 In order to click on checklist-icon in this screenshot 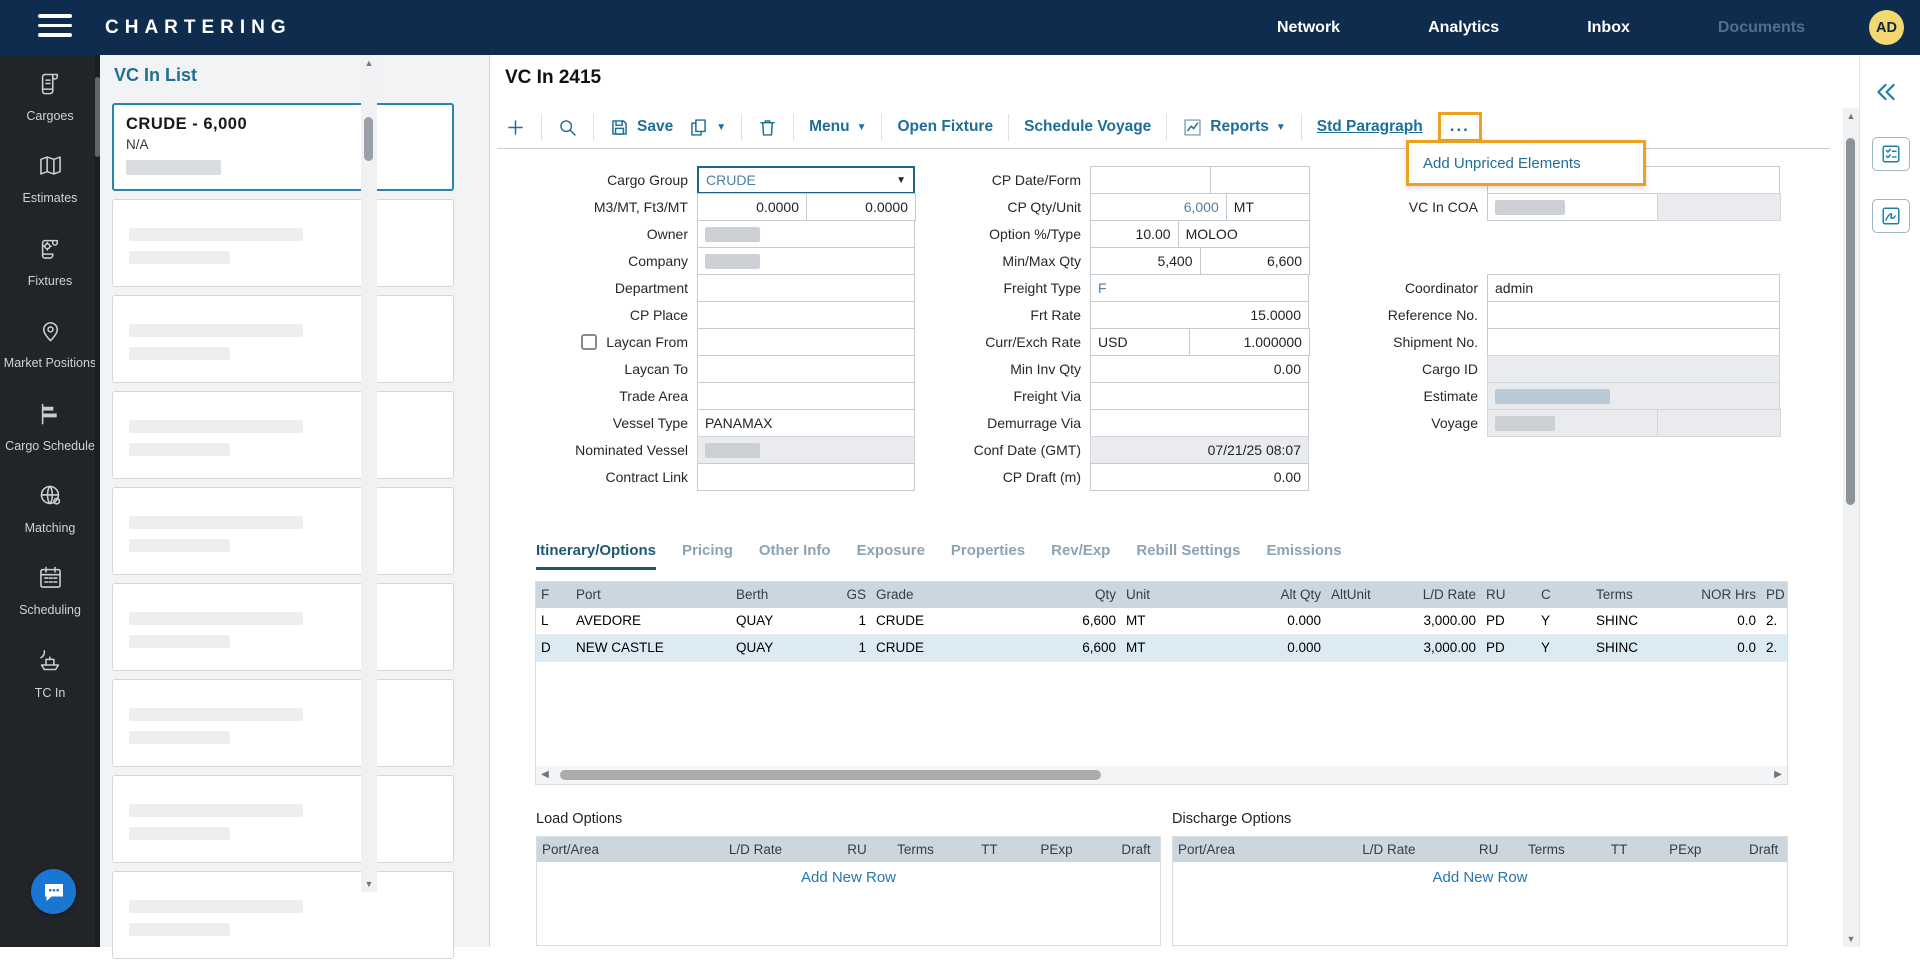, I will do `click(1891, 154)`.